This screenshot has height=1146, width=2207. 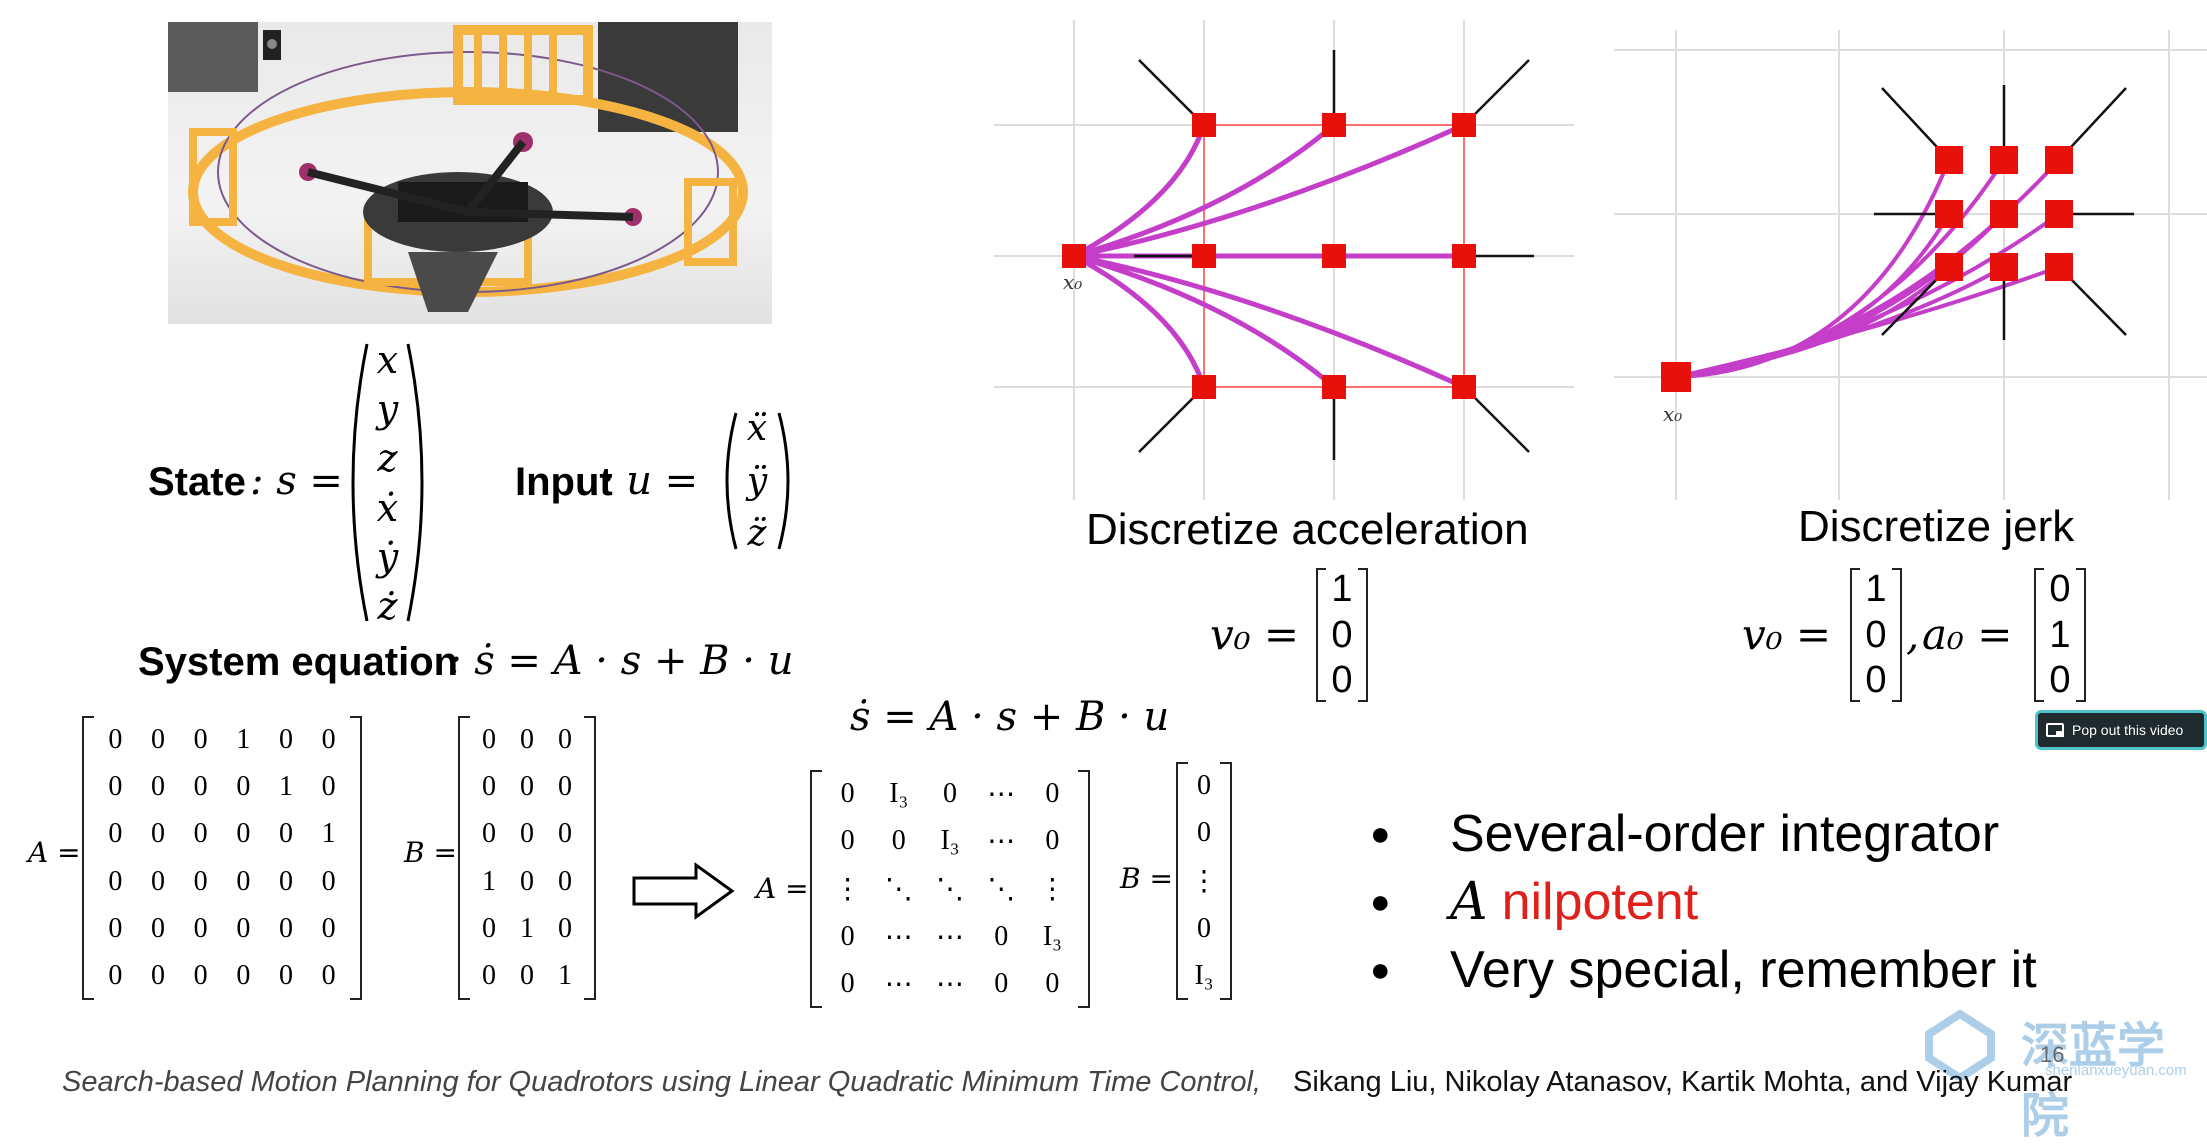 What do you see at coordinates (1255, 634) in the screenshot?
I see `accel-v0-label: v₀ =` at bounding box center [1255, 634].